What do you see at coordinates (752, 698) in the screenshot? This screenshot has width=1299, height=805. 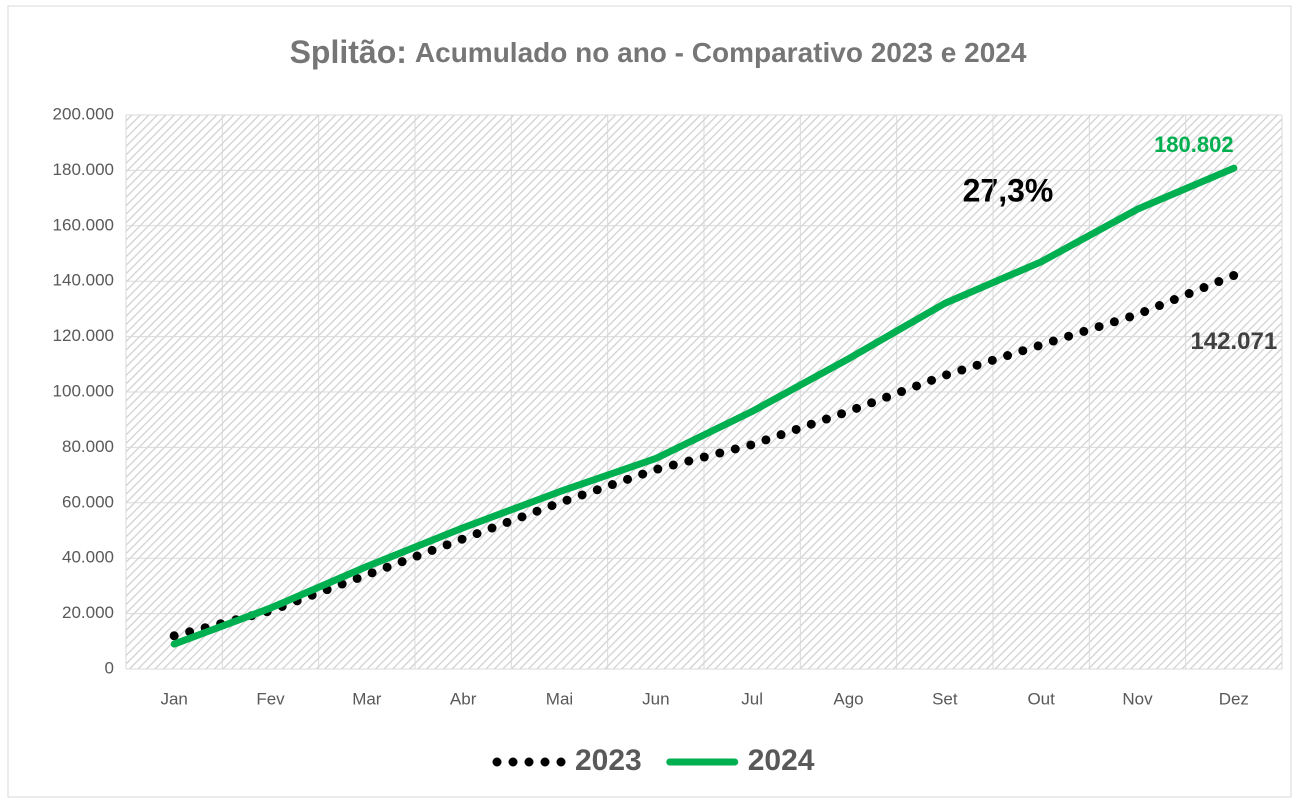 I see `x-tick-label: Jul` at bounding box center [752, 698].